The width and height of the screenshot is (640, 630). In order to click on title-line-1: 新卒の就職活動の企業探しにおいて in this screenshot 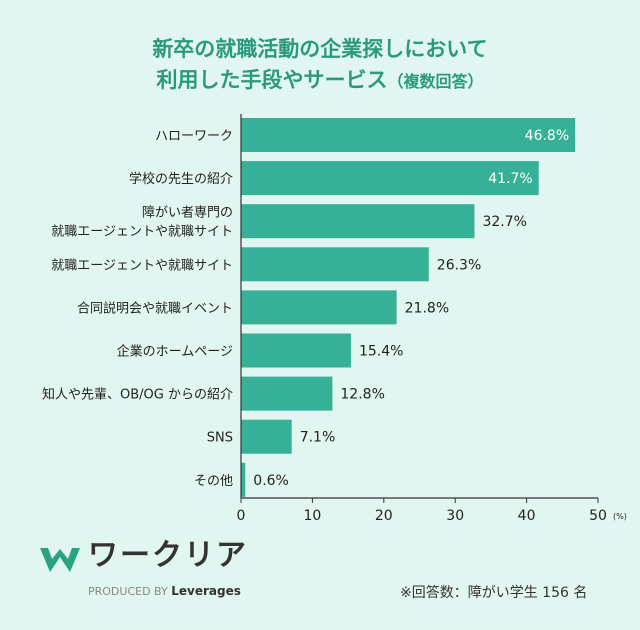, I will do `click(320, 49)`.